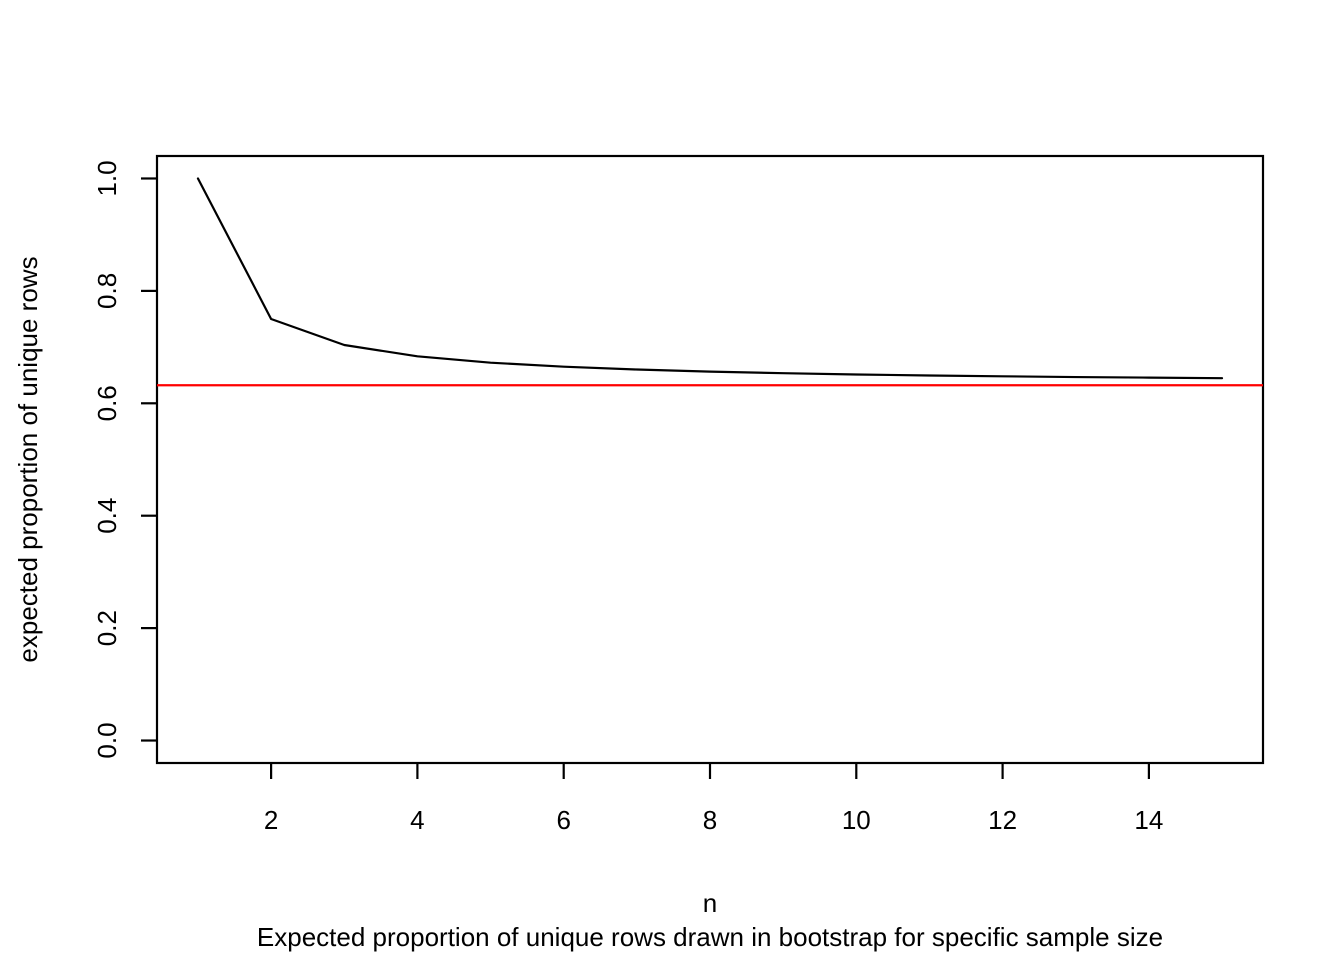 The image size is (1344, 960). I want to click on y-axis-tick-label: 0.8, so click(107, 291).